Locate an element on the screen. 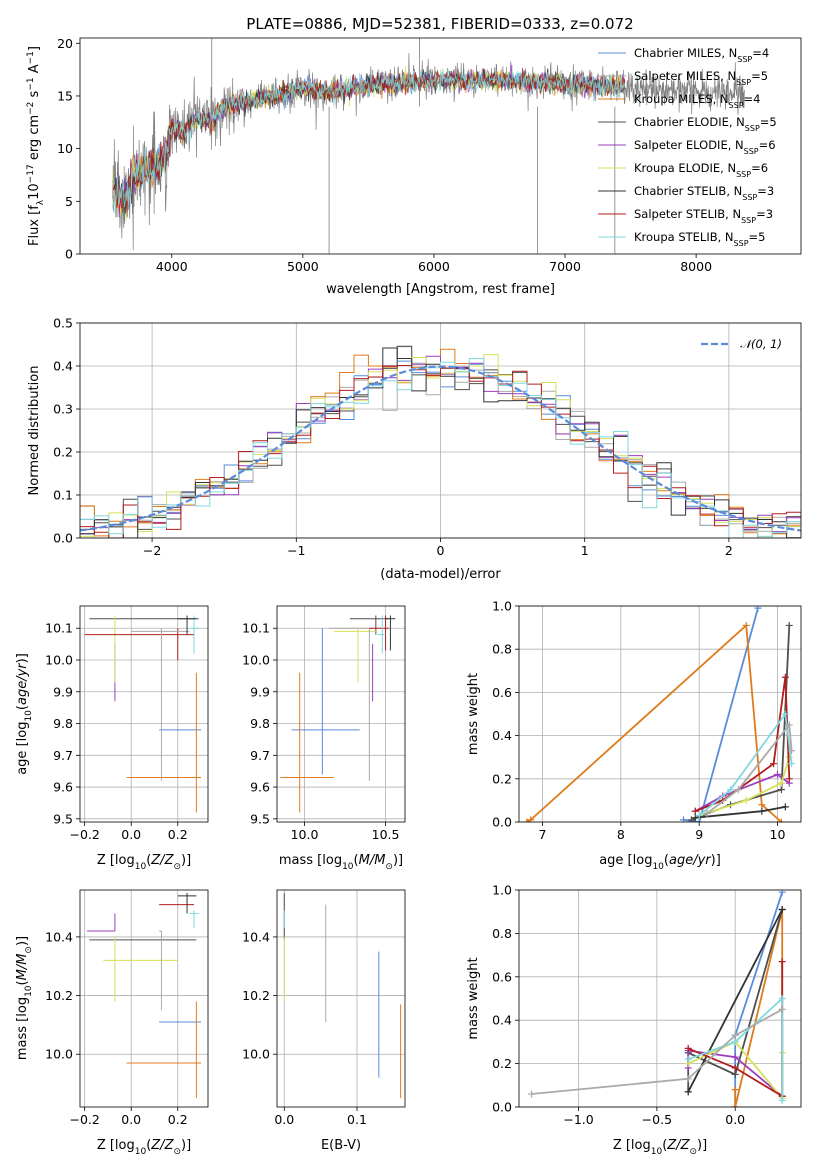 Image resolution: width=819 pixels, height=1170 pixels. x-axis-label: (data-model)/error is located at coordinates (440, 574).